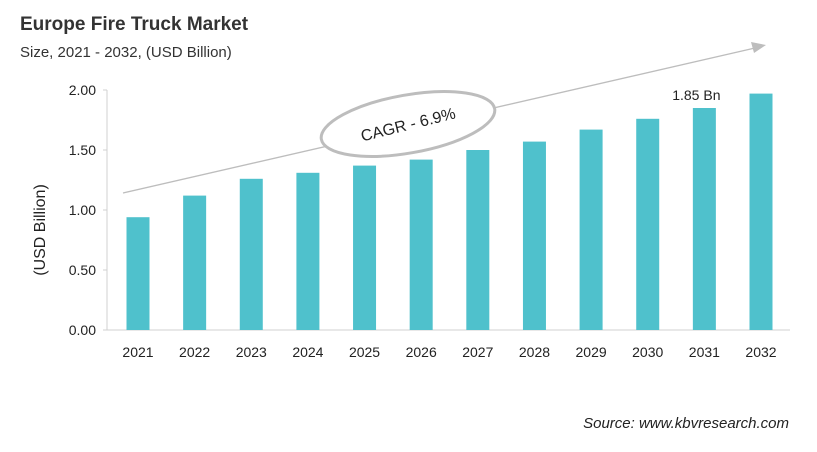  What do you see at coordinates (251, 254) in the screenshot?
I see `bar-2023` at bounding box center [251, 254].